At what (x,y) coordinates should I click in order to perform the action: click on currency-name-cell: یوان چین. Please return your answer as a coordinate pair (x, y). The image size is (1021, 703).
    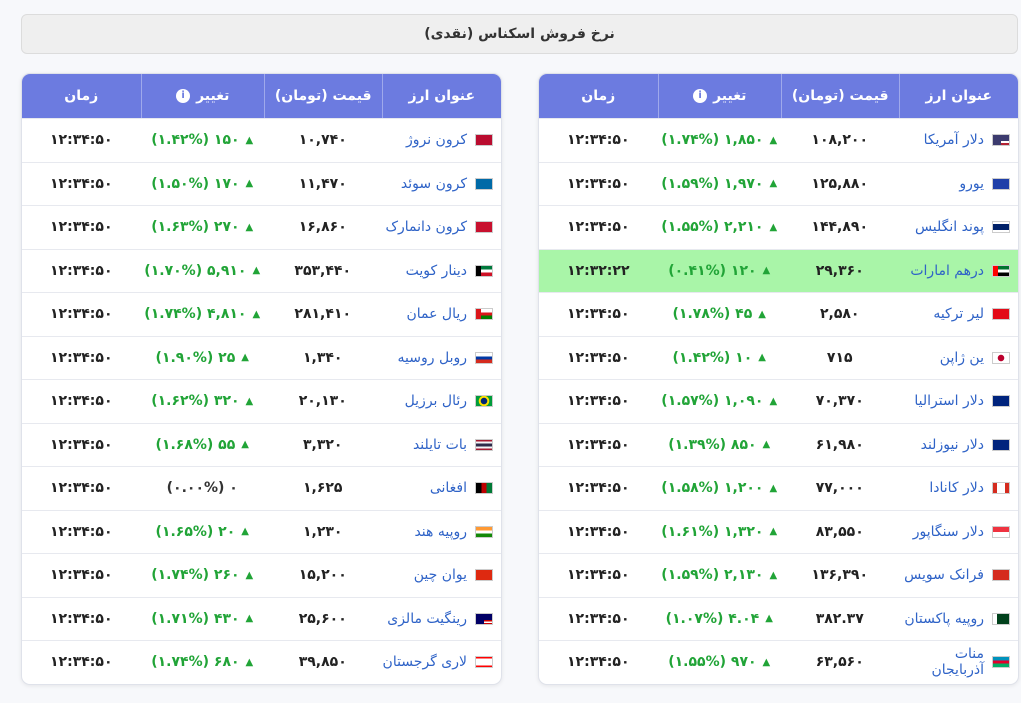
    Looking at the image, I should click on (441, 575).